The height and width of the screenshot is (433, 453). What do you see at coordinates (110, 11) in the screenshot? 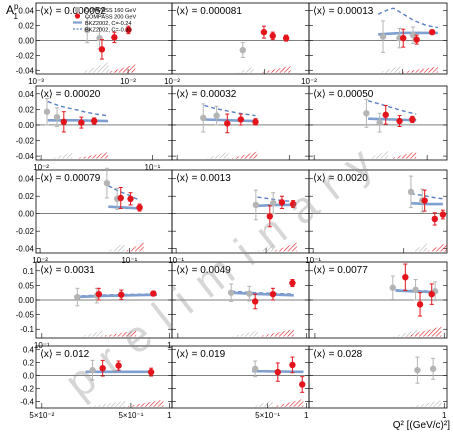
I see `legend-label: COMPASS 160 GeV` at bounding box center [110, 11].